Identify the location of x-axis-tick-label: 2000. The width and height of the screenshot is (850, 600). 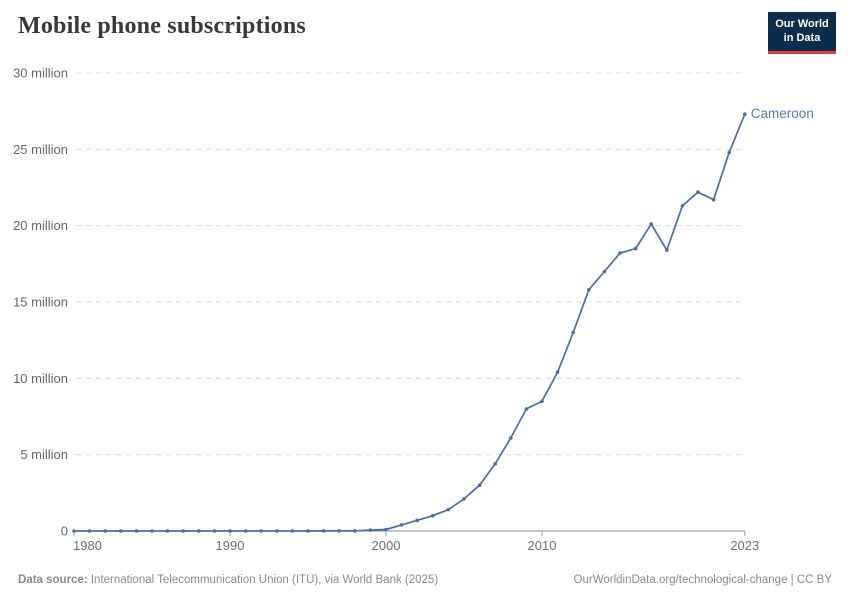
(386, 545).